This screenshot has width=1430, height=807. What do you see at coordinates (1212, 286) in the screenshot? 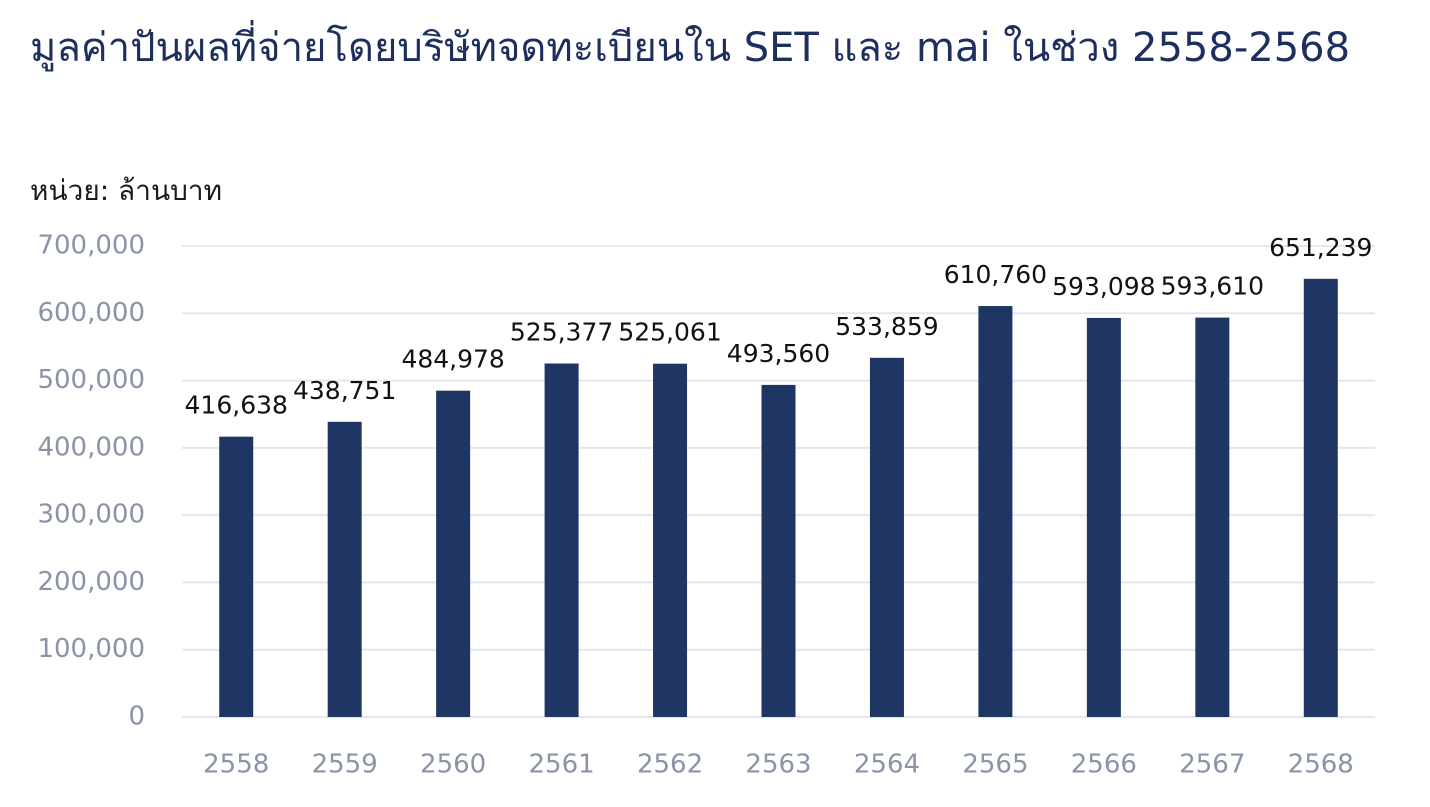
I see `value-label: 593,610` at bounding box center [1212, 286].